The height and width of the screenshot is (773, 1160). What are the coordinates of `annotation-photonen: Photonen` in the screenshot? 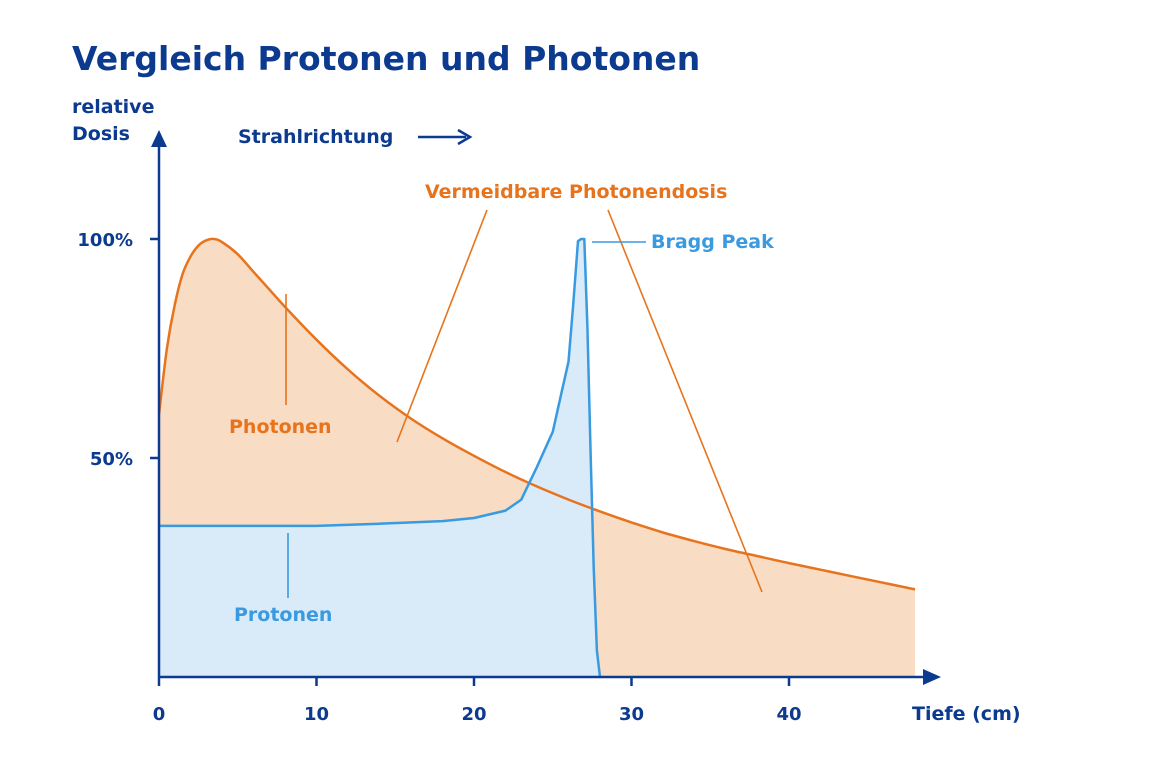 It's located at (280, 427).